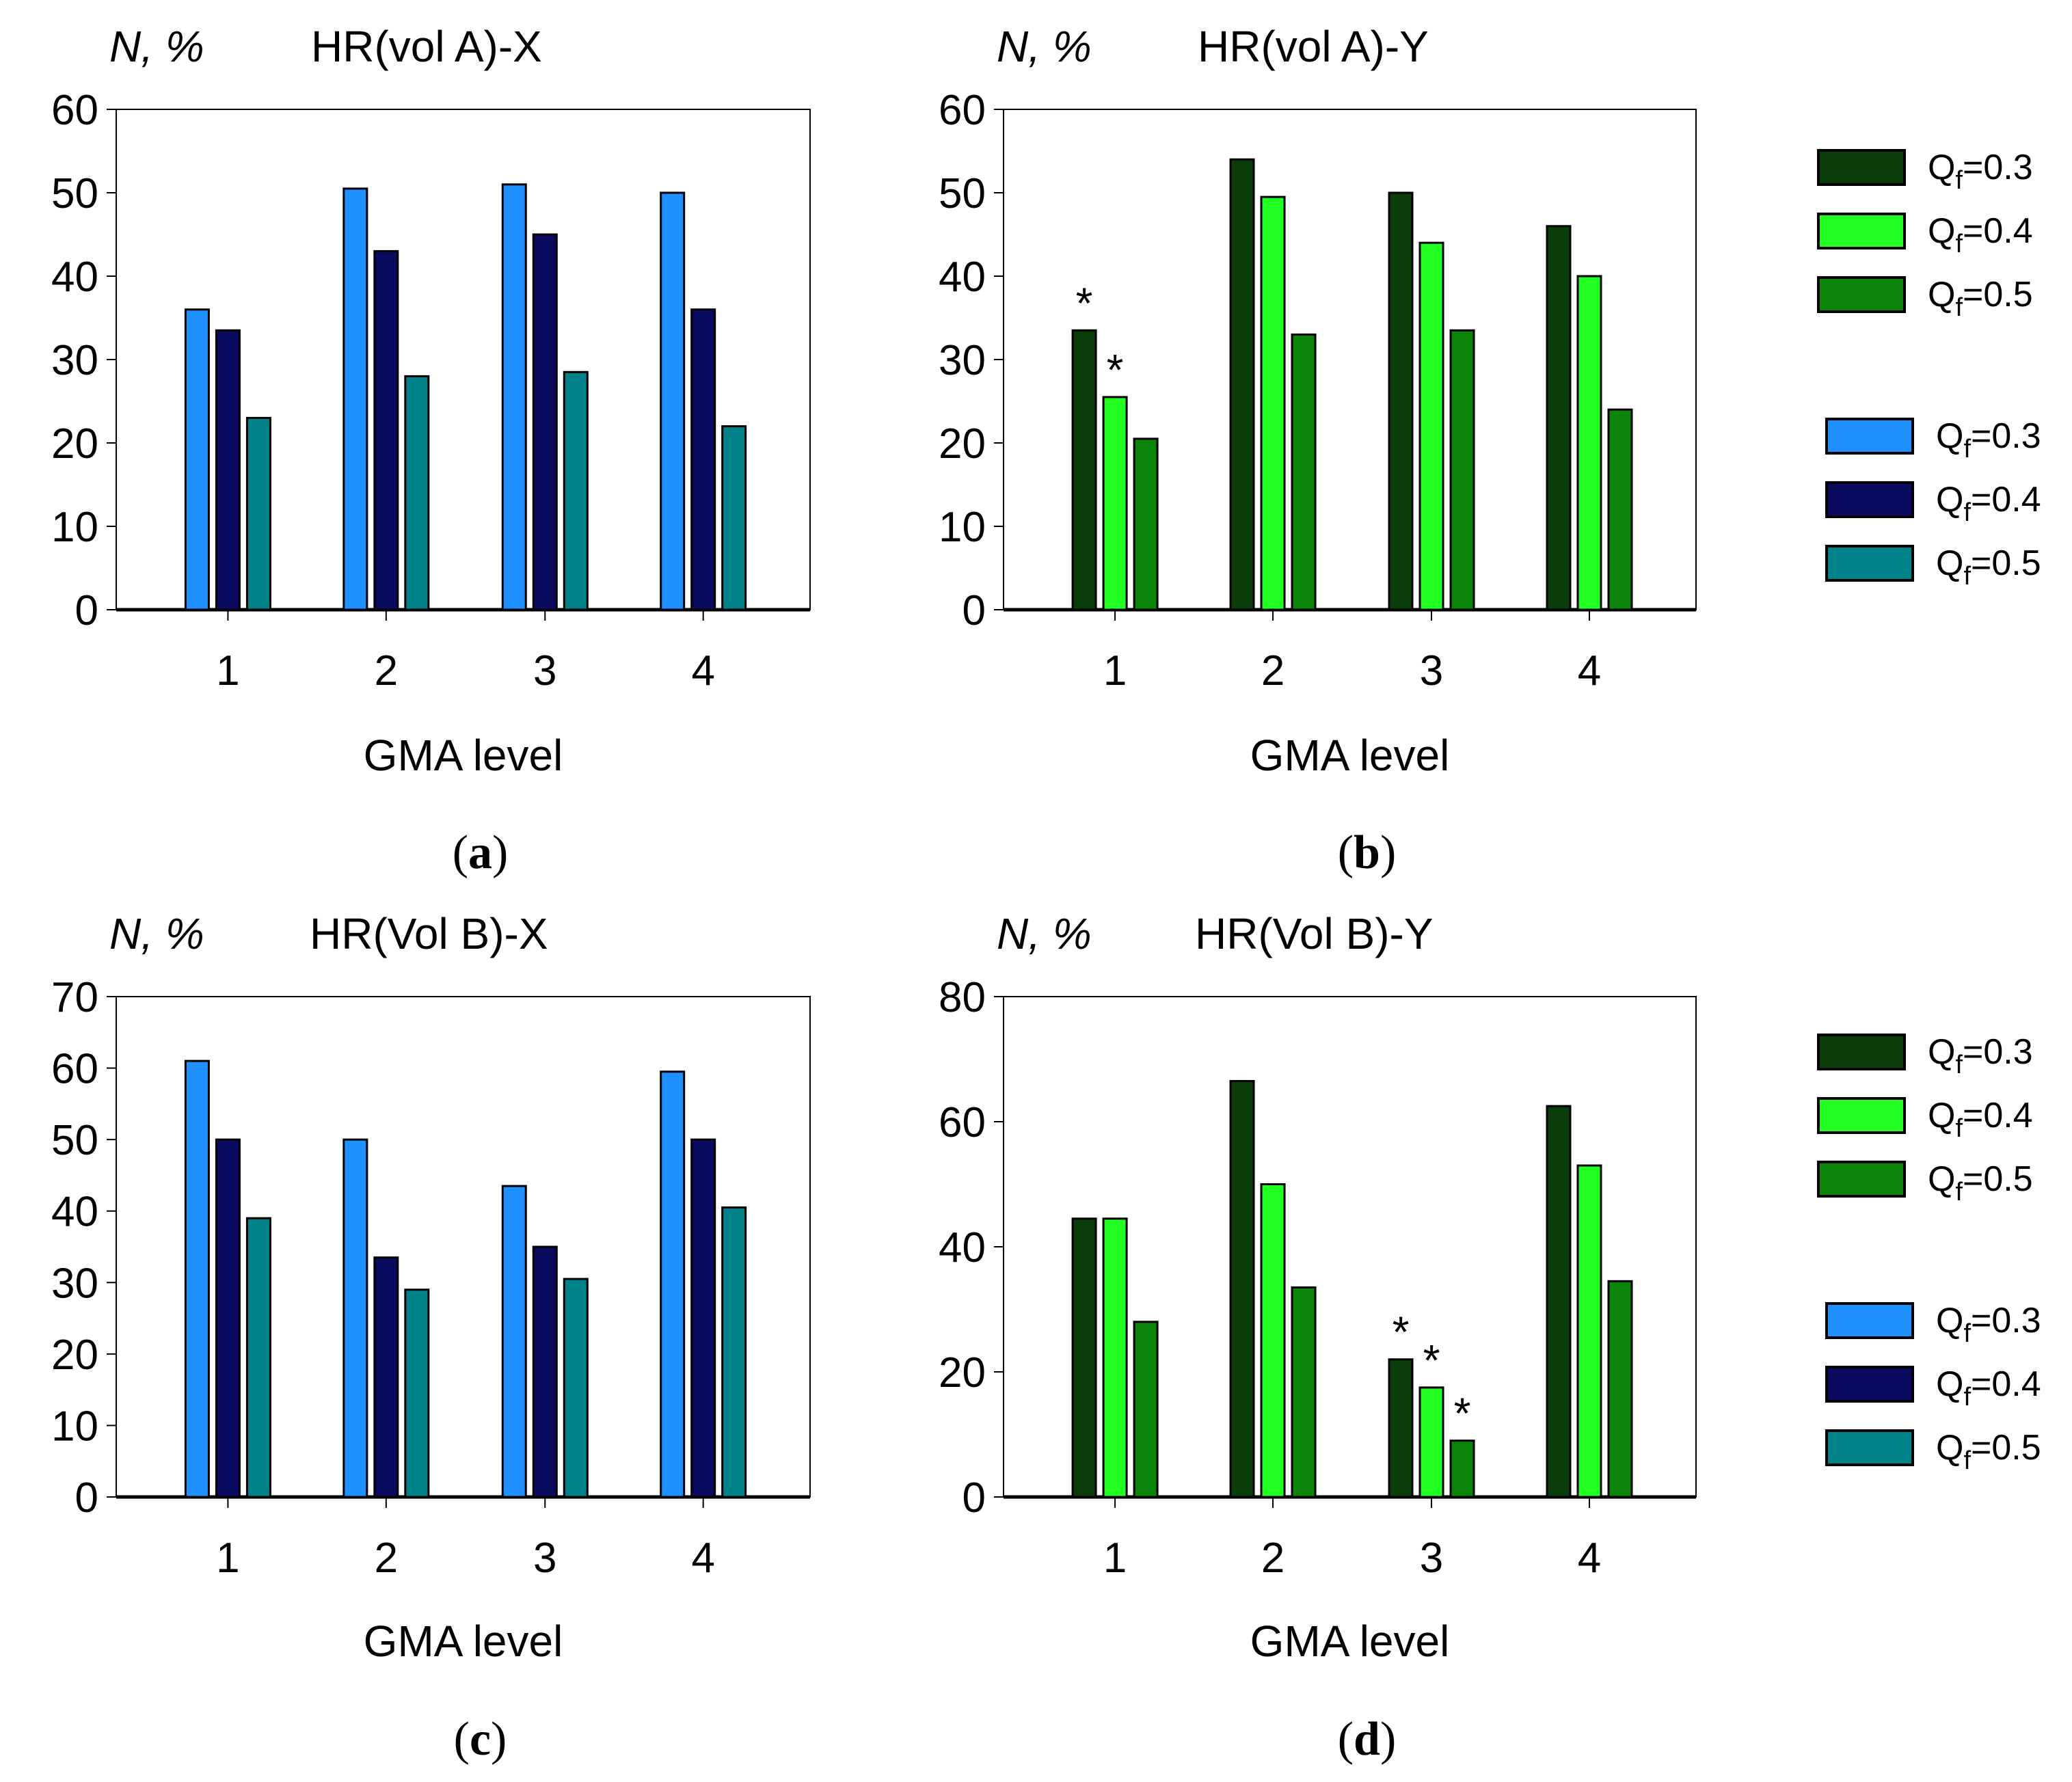 The image size is (2072, 1782). What do you see at coordinates (75, 194) in the screenshot?
I see `y-tick-label: 50` at bounding box center [75, 194].